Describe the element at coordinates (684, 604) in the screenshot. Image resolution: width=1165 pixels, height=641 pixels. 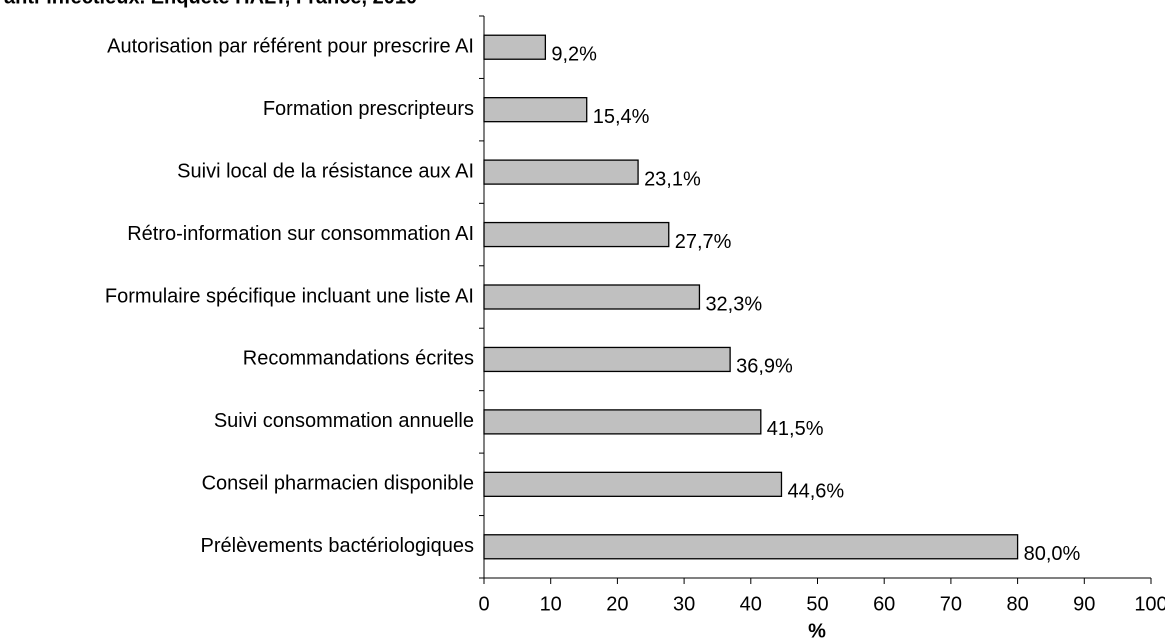
I see `x-tick-label: 30` at that location.